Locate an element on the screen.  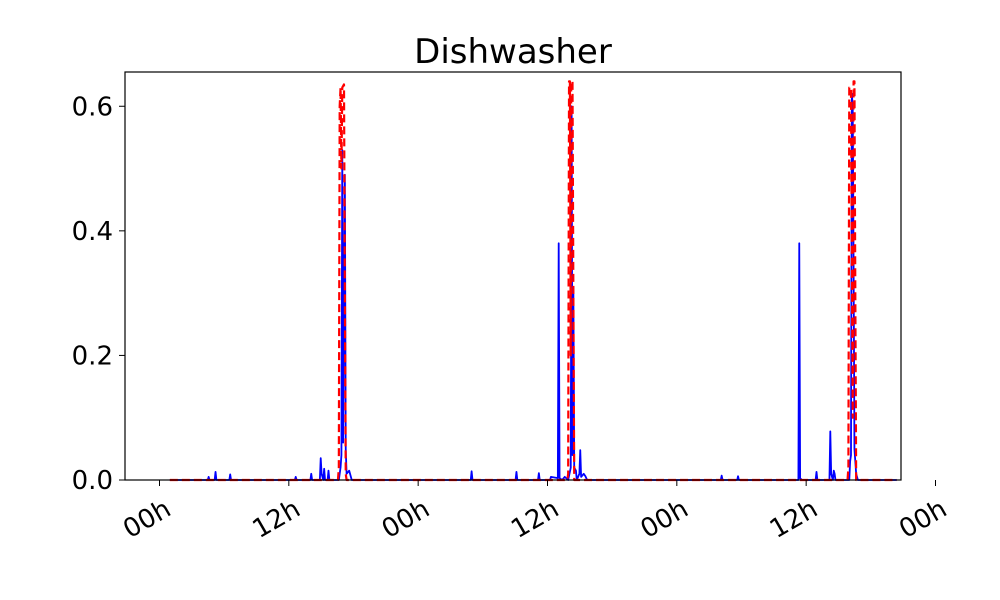
chart-title: Dishwasher is located at coordinates (513, 52).